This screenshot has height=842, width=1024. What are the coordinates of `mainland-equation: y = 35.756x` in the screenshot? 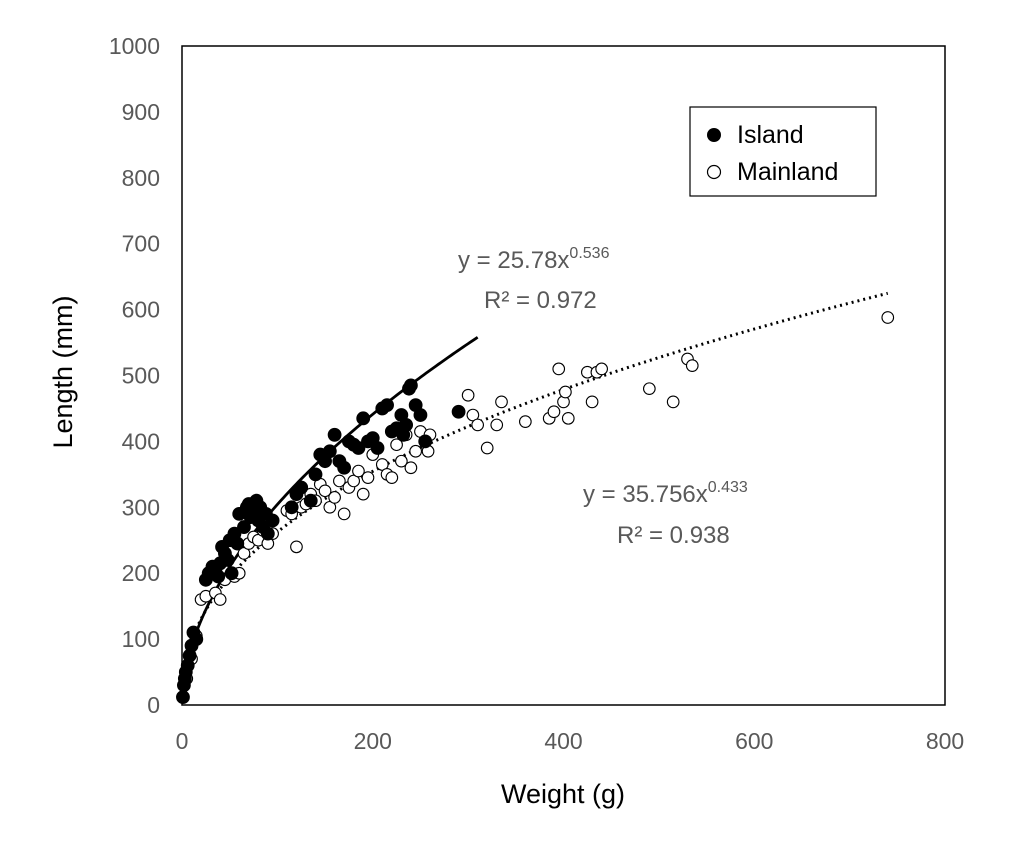 It's located at (645, 494).